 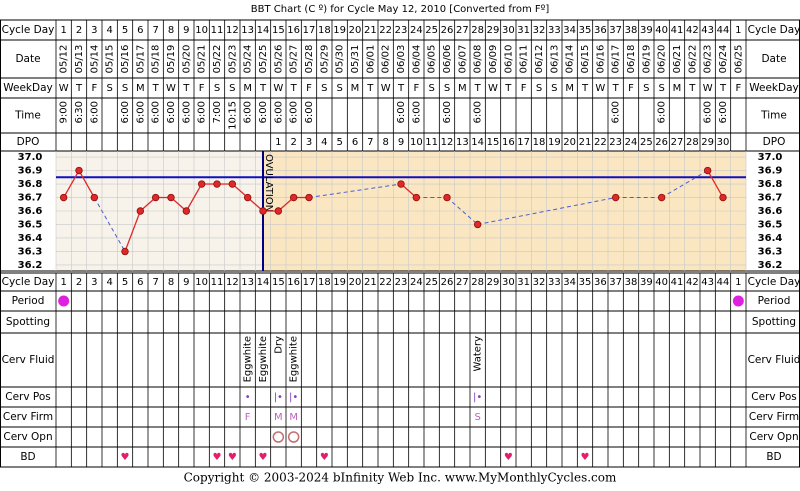 What do you see at coordinates (79, 59) in the screenshot?
I see `date: 05/13` at bounding box center [79, 59].